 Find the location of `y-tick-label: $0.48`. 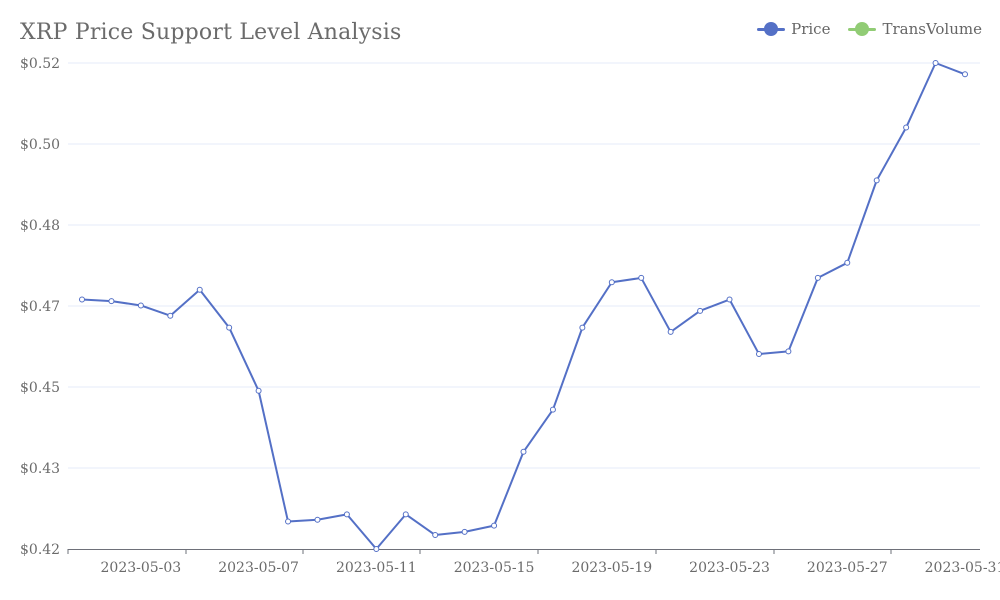

y-tick-label: $0.48 is located at coordinates (40, 226).